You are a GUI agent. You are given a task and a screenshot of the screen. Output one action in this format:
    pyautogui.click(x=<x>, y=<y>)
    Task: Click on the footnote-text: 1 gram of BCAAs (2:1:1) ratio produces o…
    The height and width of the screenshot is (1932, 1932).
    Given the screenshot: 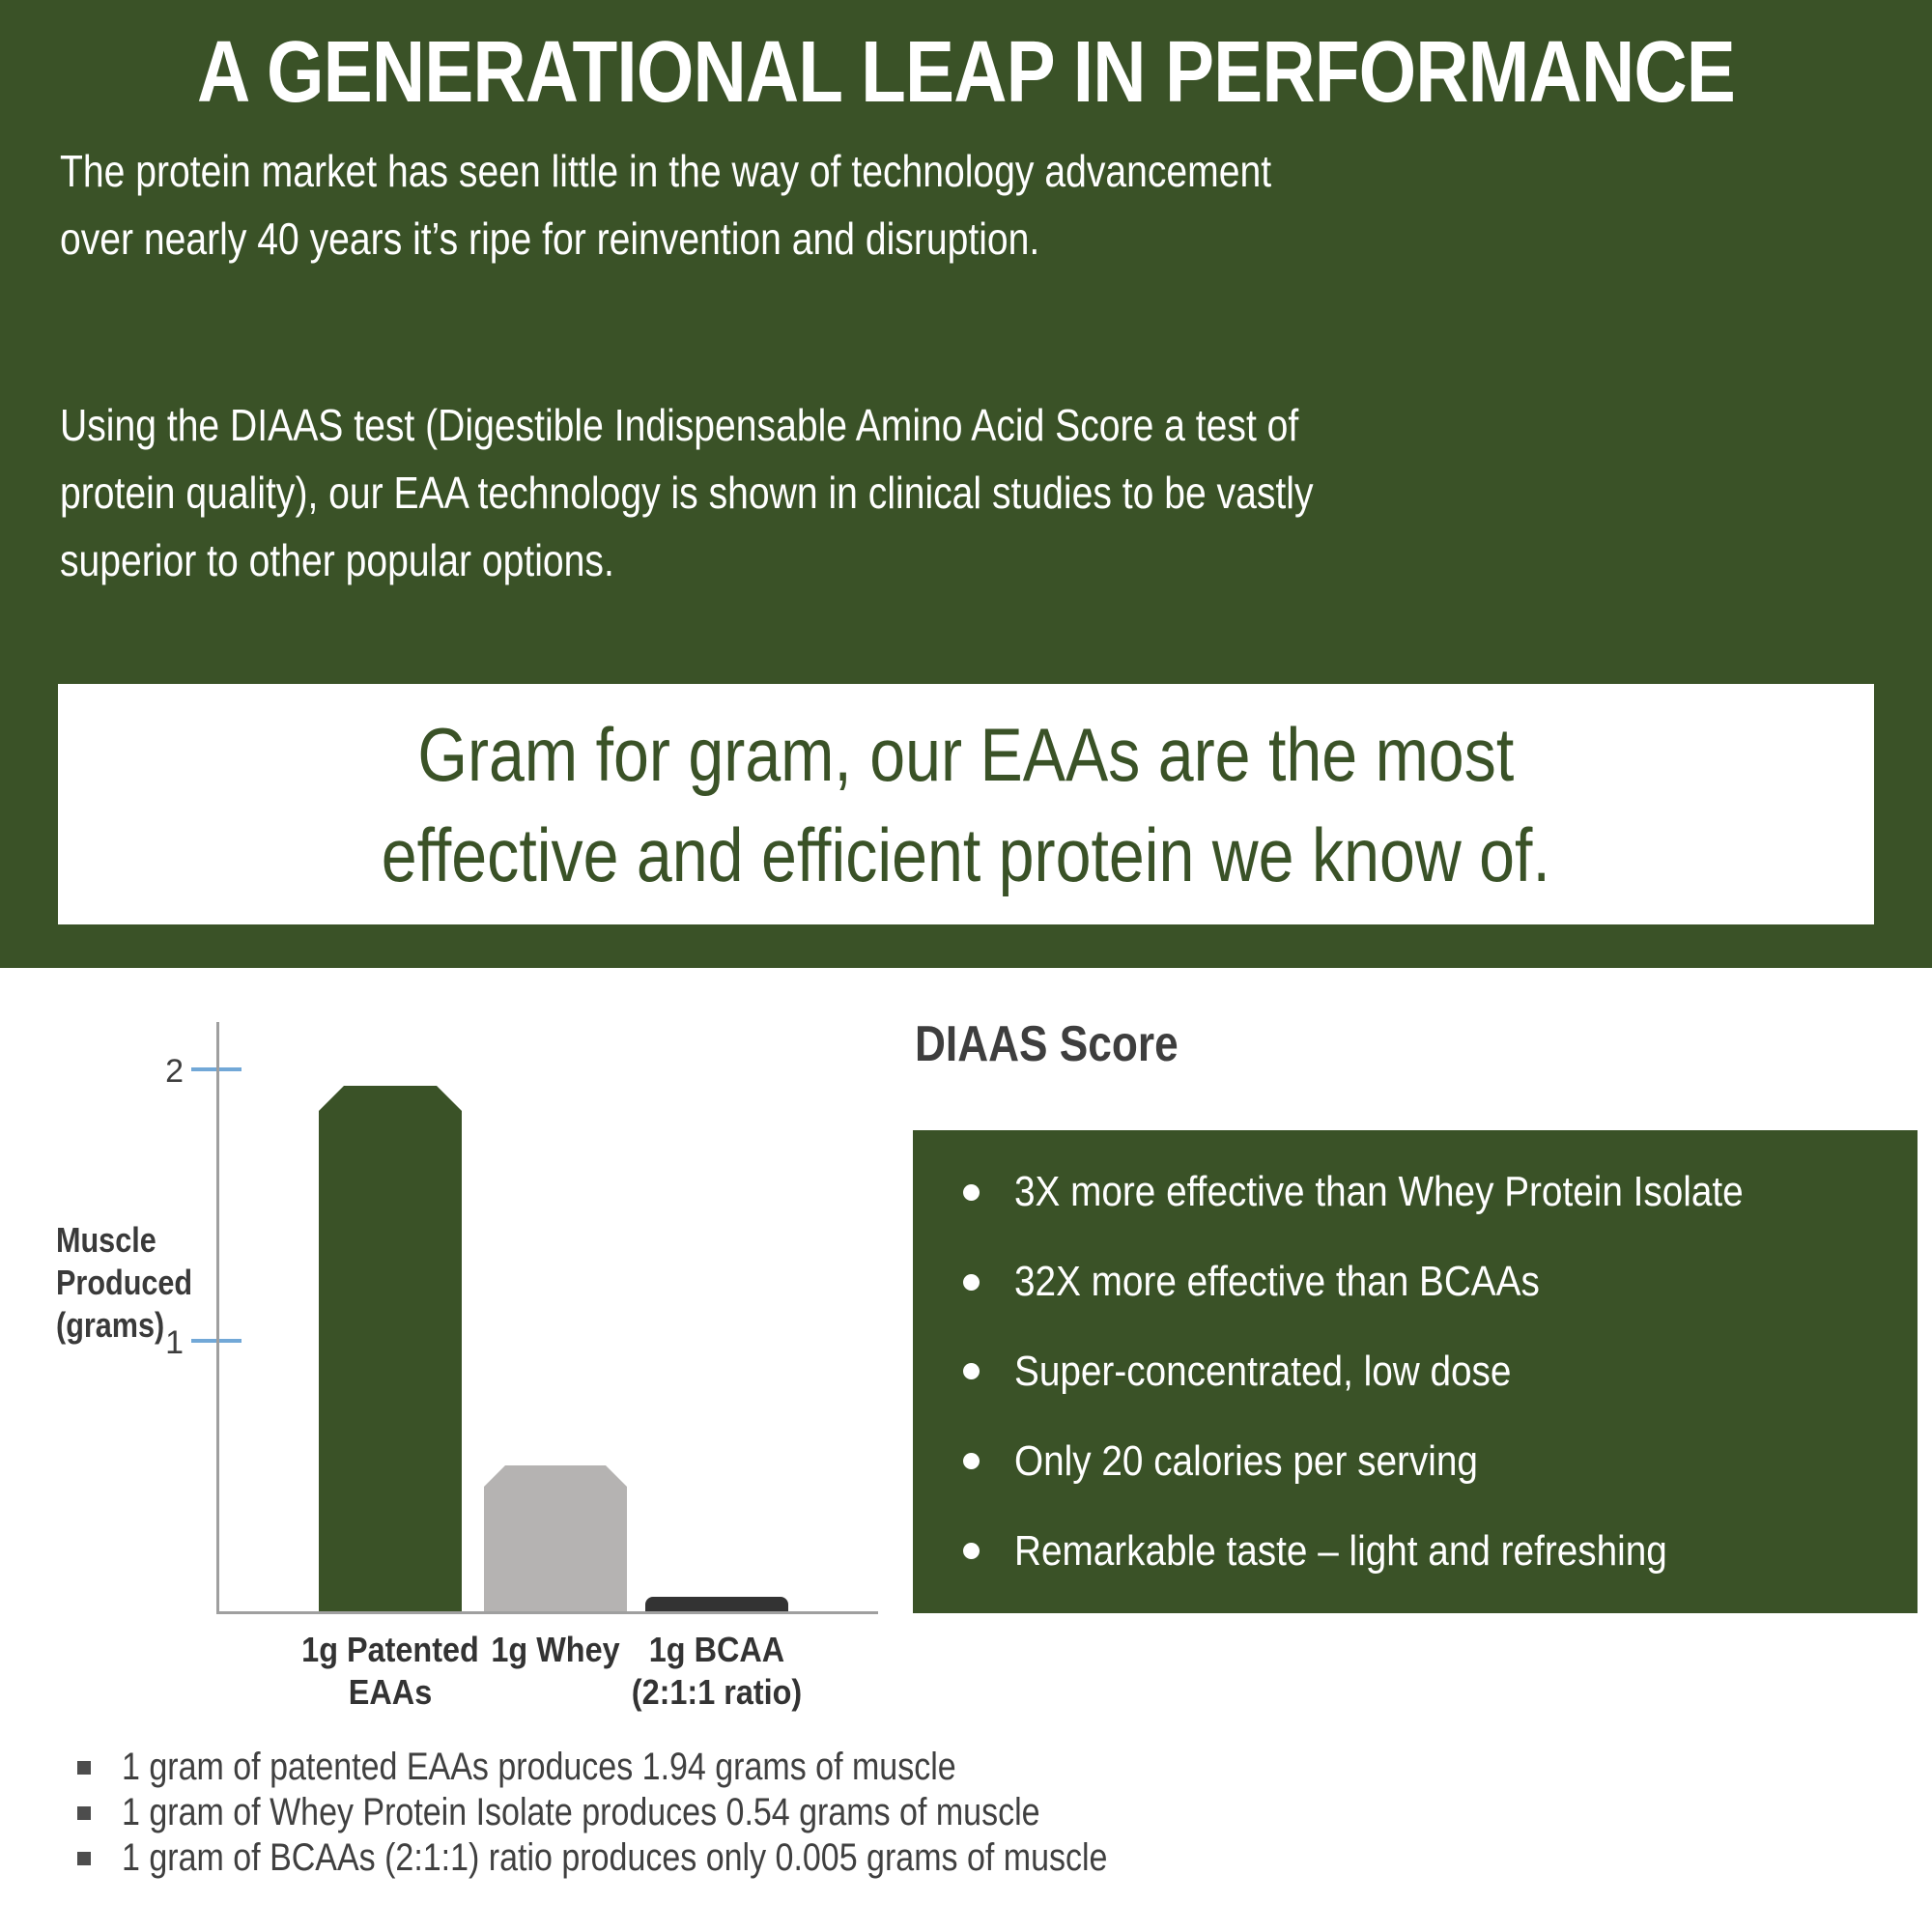 What is the action you would take?
    pyautogui.click(x=615, y=1857)
    